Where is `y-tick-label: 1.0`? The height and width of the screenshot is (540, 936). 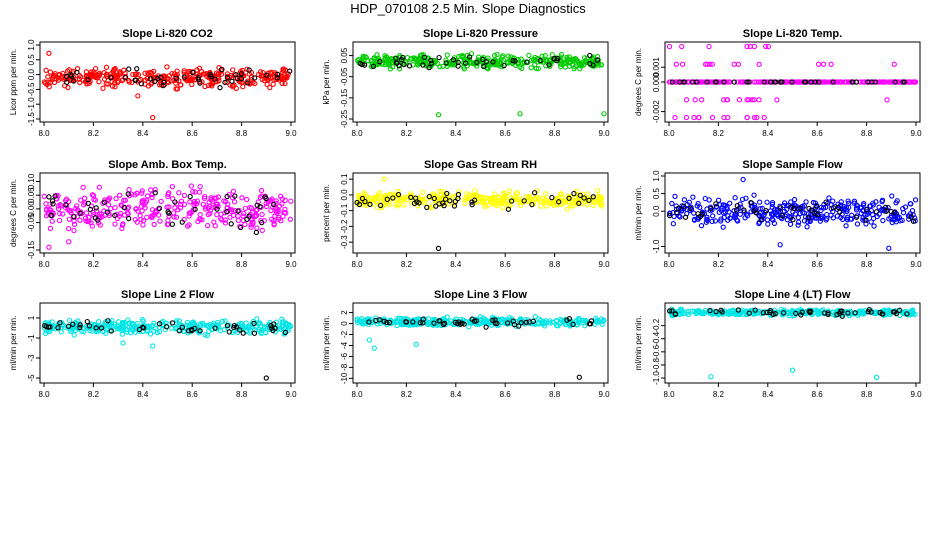 y-tick-label: 1.0 is located at coordinates (31, 45).